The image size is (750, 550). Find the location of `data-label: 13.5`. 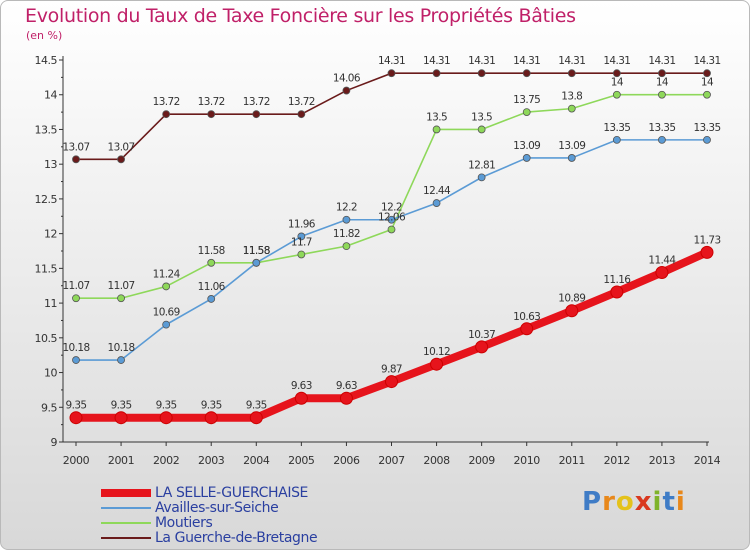

data-label: 13.5 is located at coordinates (481, 117).